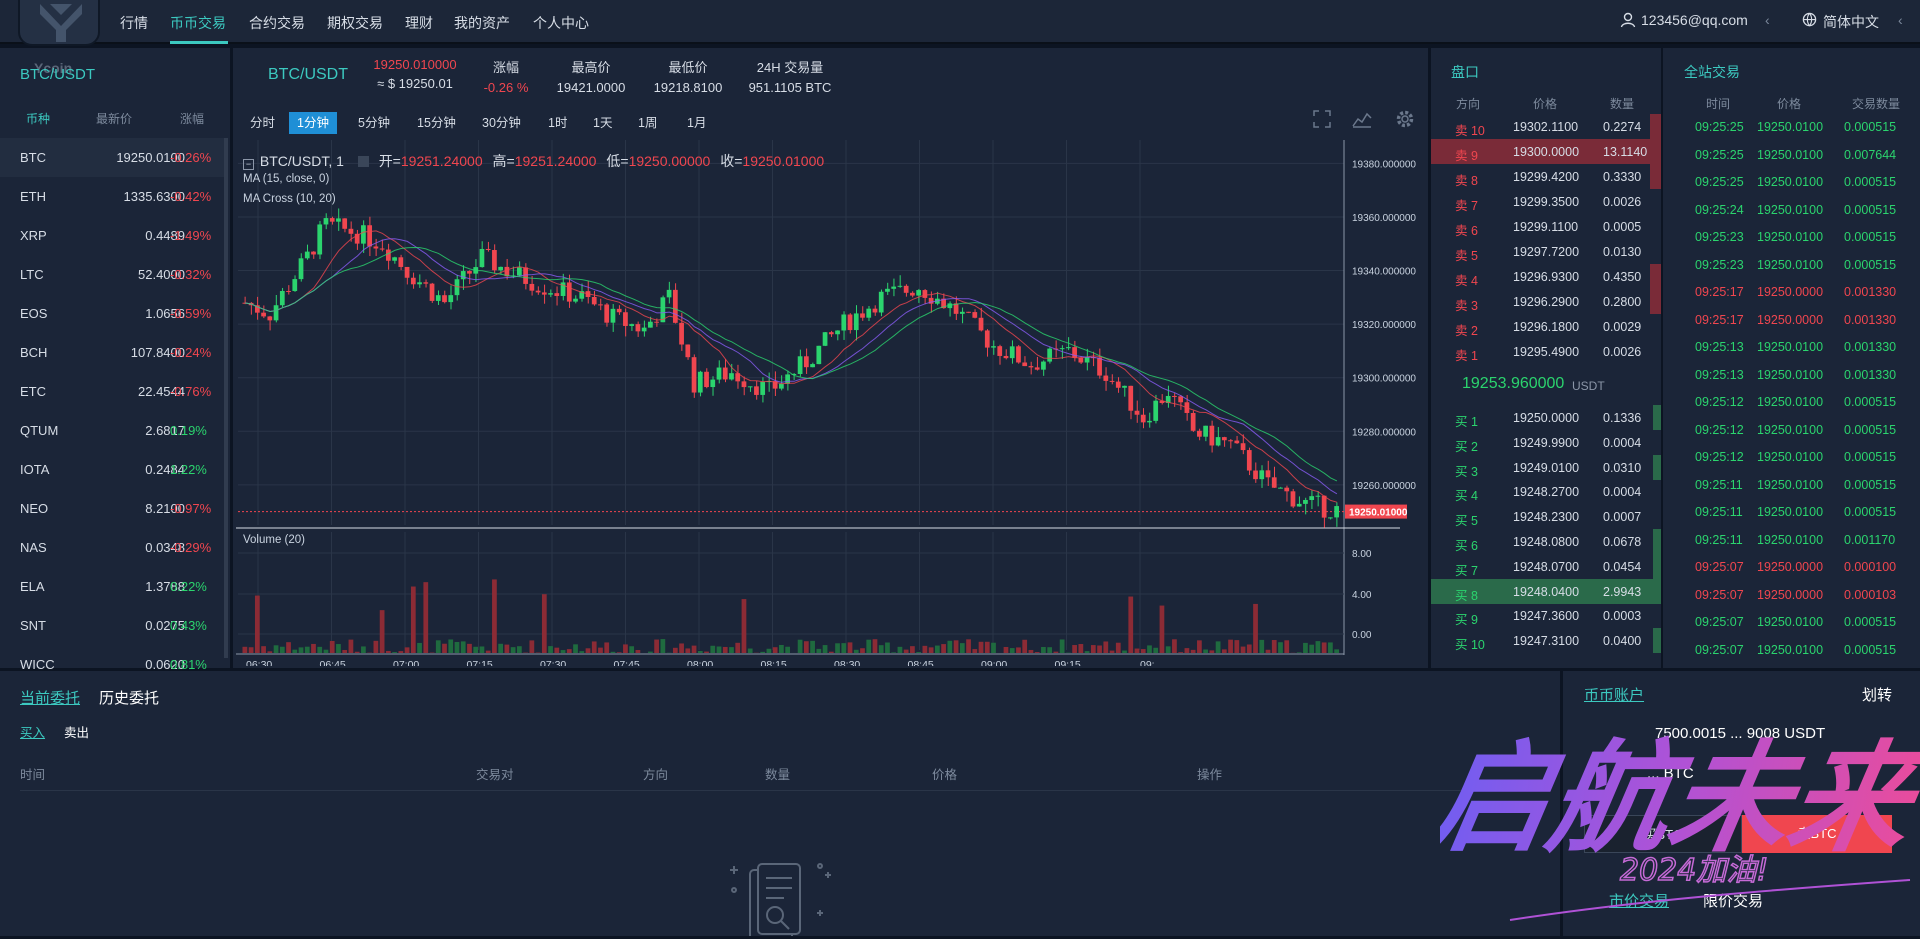  I want to click on sell-btc-button: 卖BTC, so click(1817, 834).